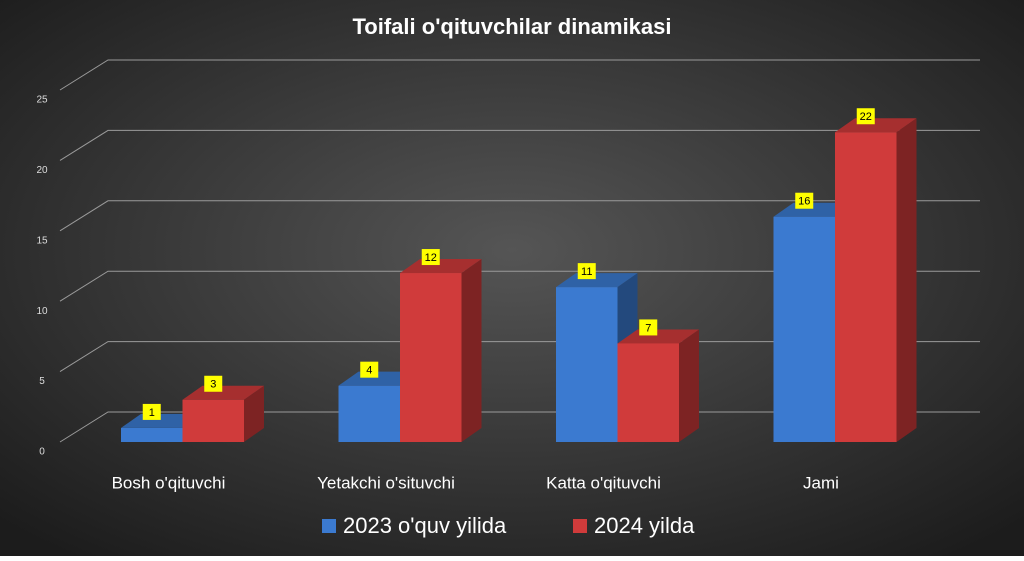  Describe the element at coordinates (42, 381) in the screenshot. I see `y-tick-label: 5` at that location.